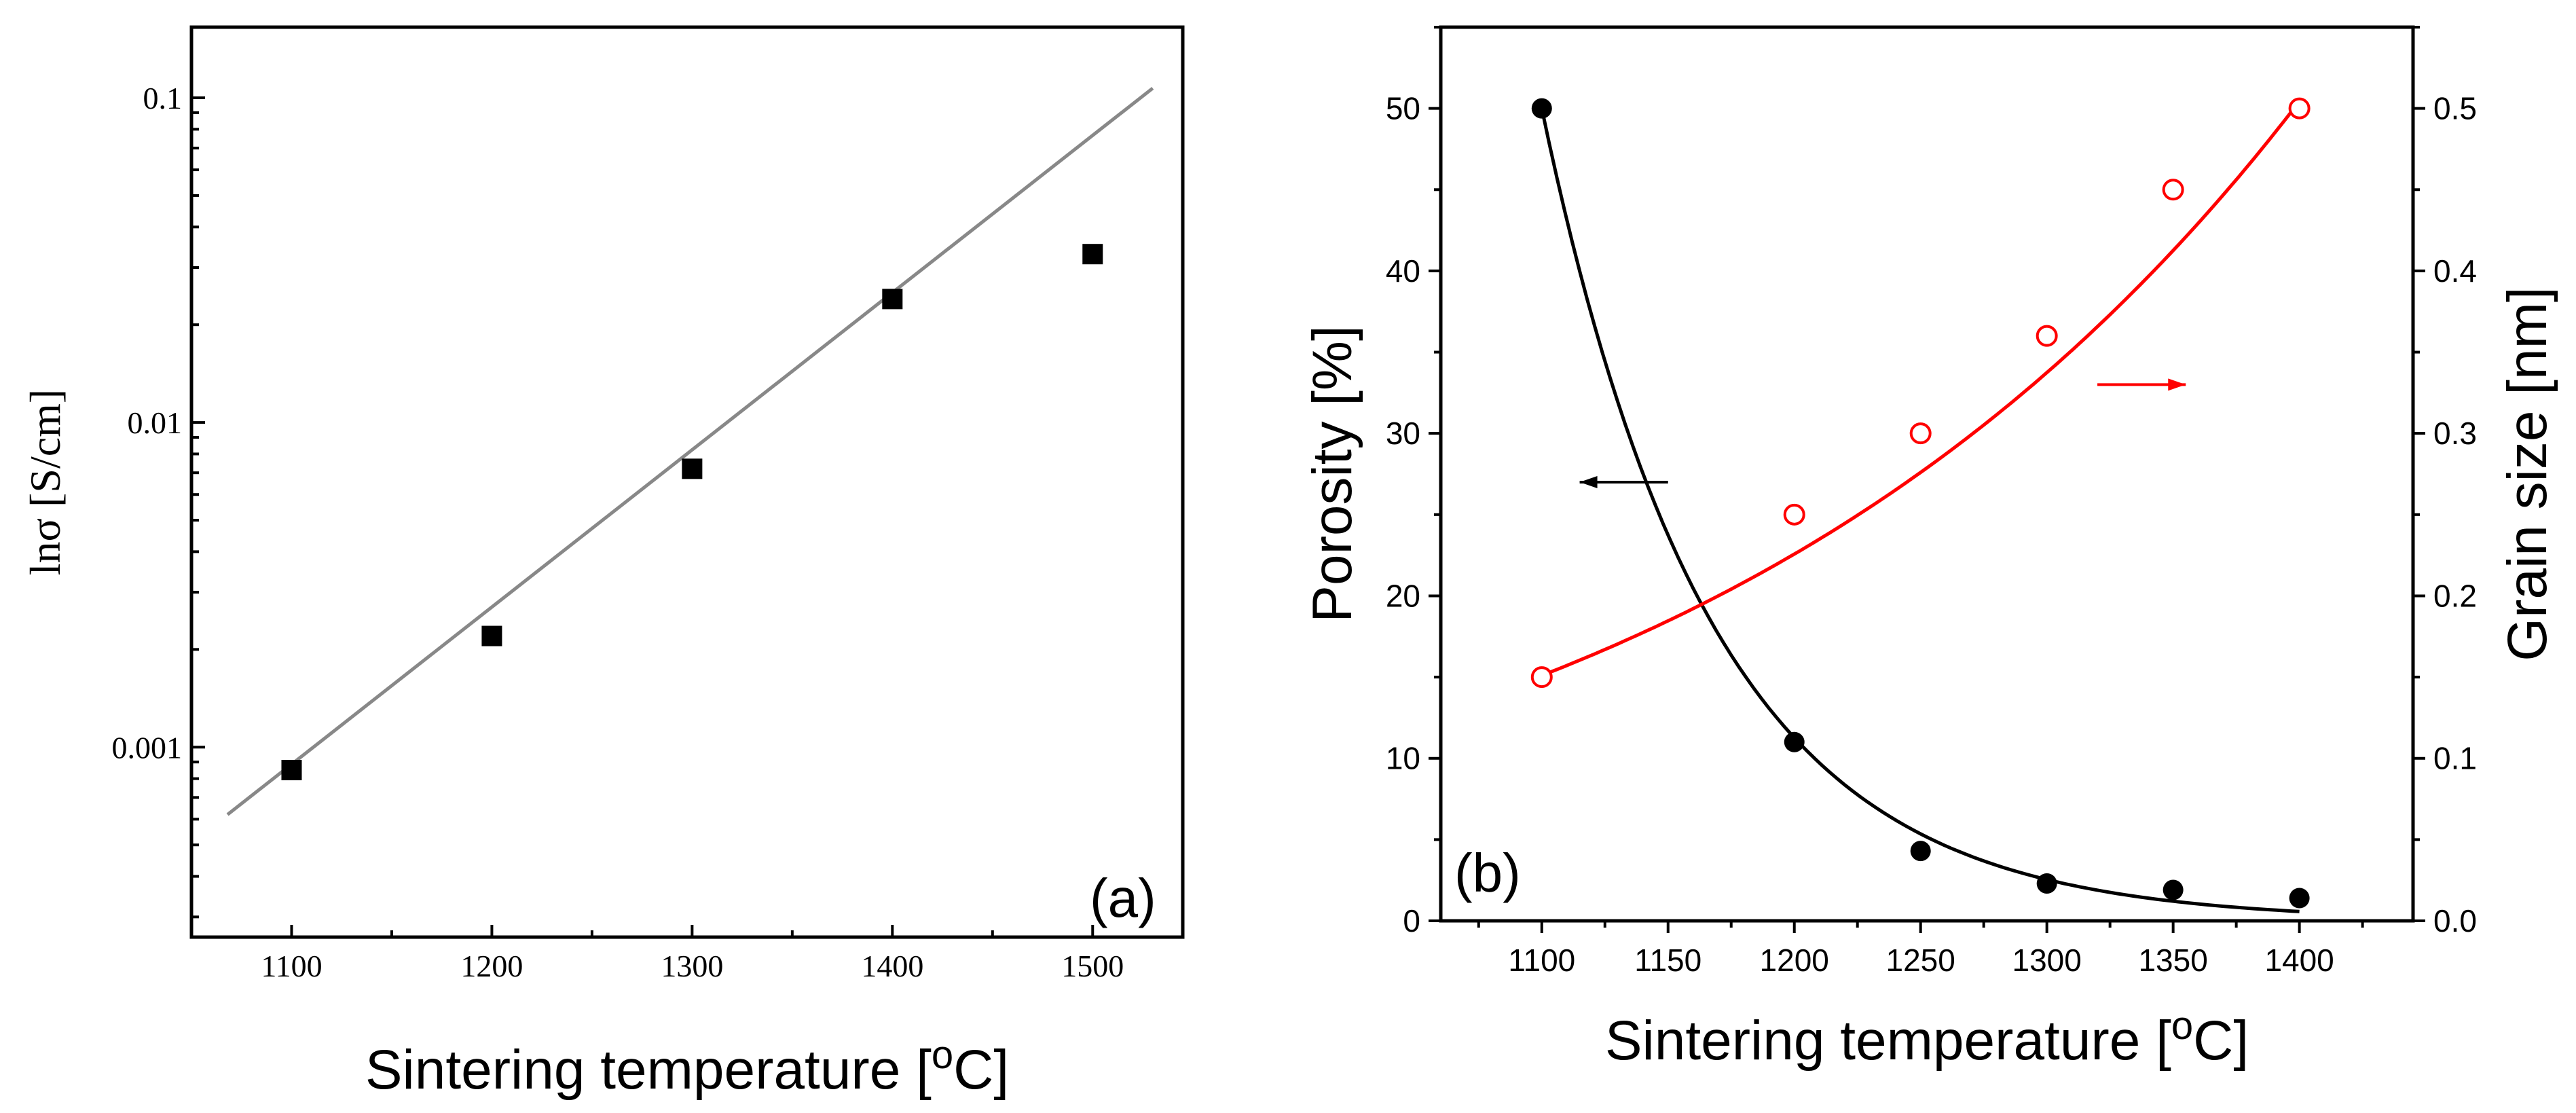 The width and height of the screenshot is (2576, 1113). Describe the element at coordinates (1092, 966) in the screenshot. I see `x-tick-label-a: 1500` at that location.